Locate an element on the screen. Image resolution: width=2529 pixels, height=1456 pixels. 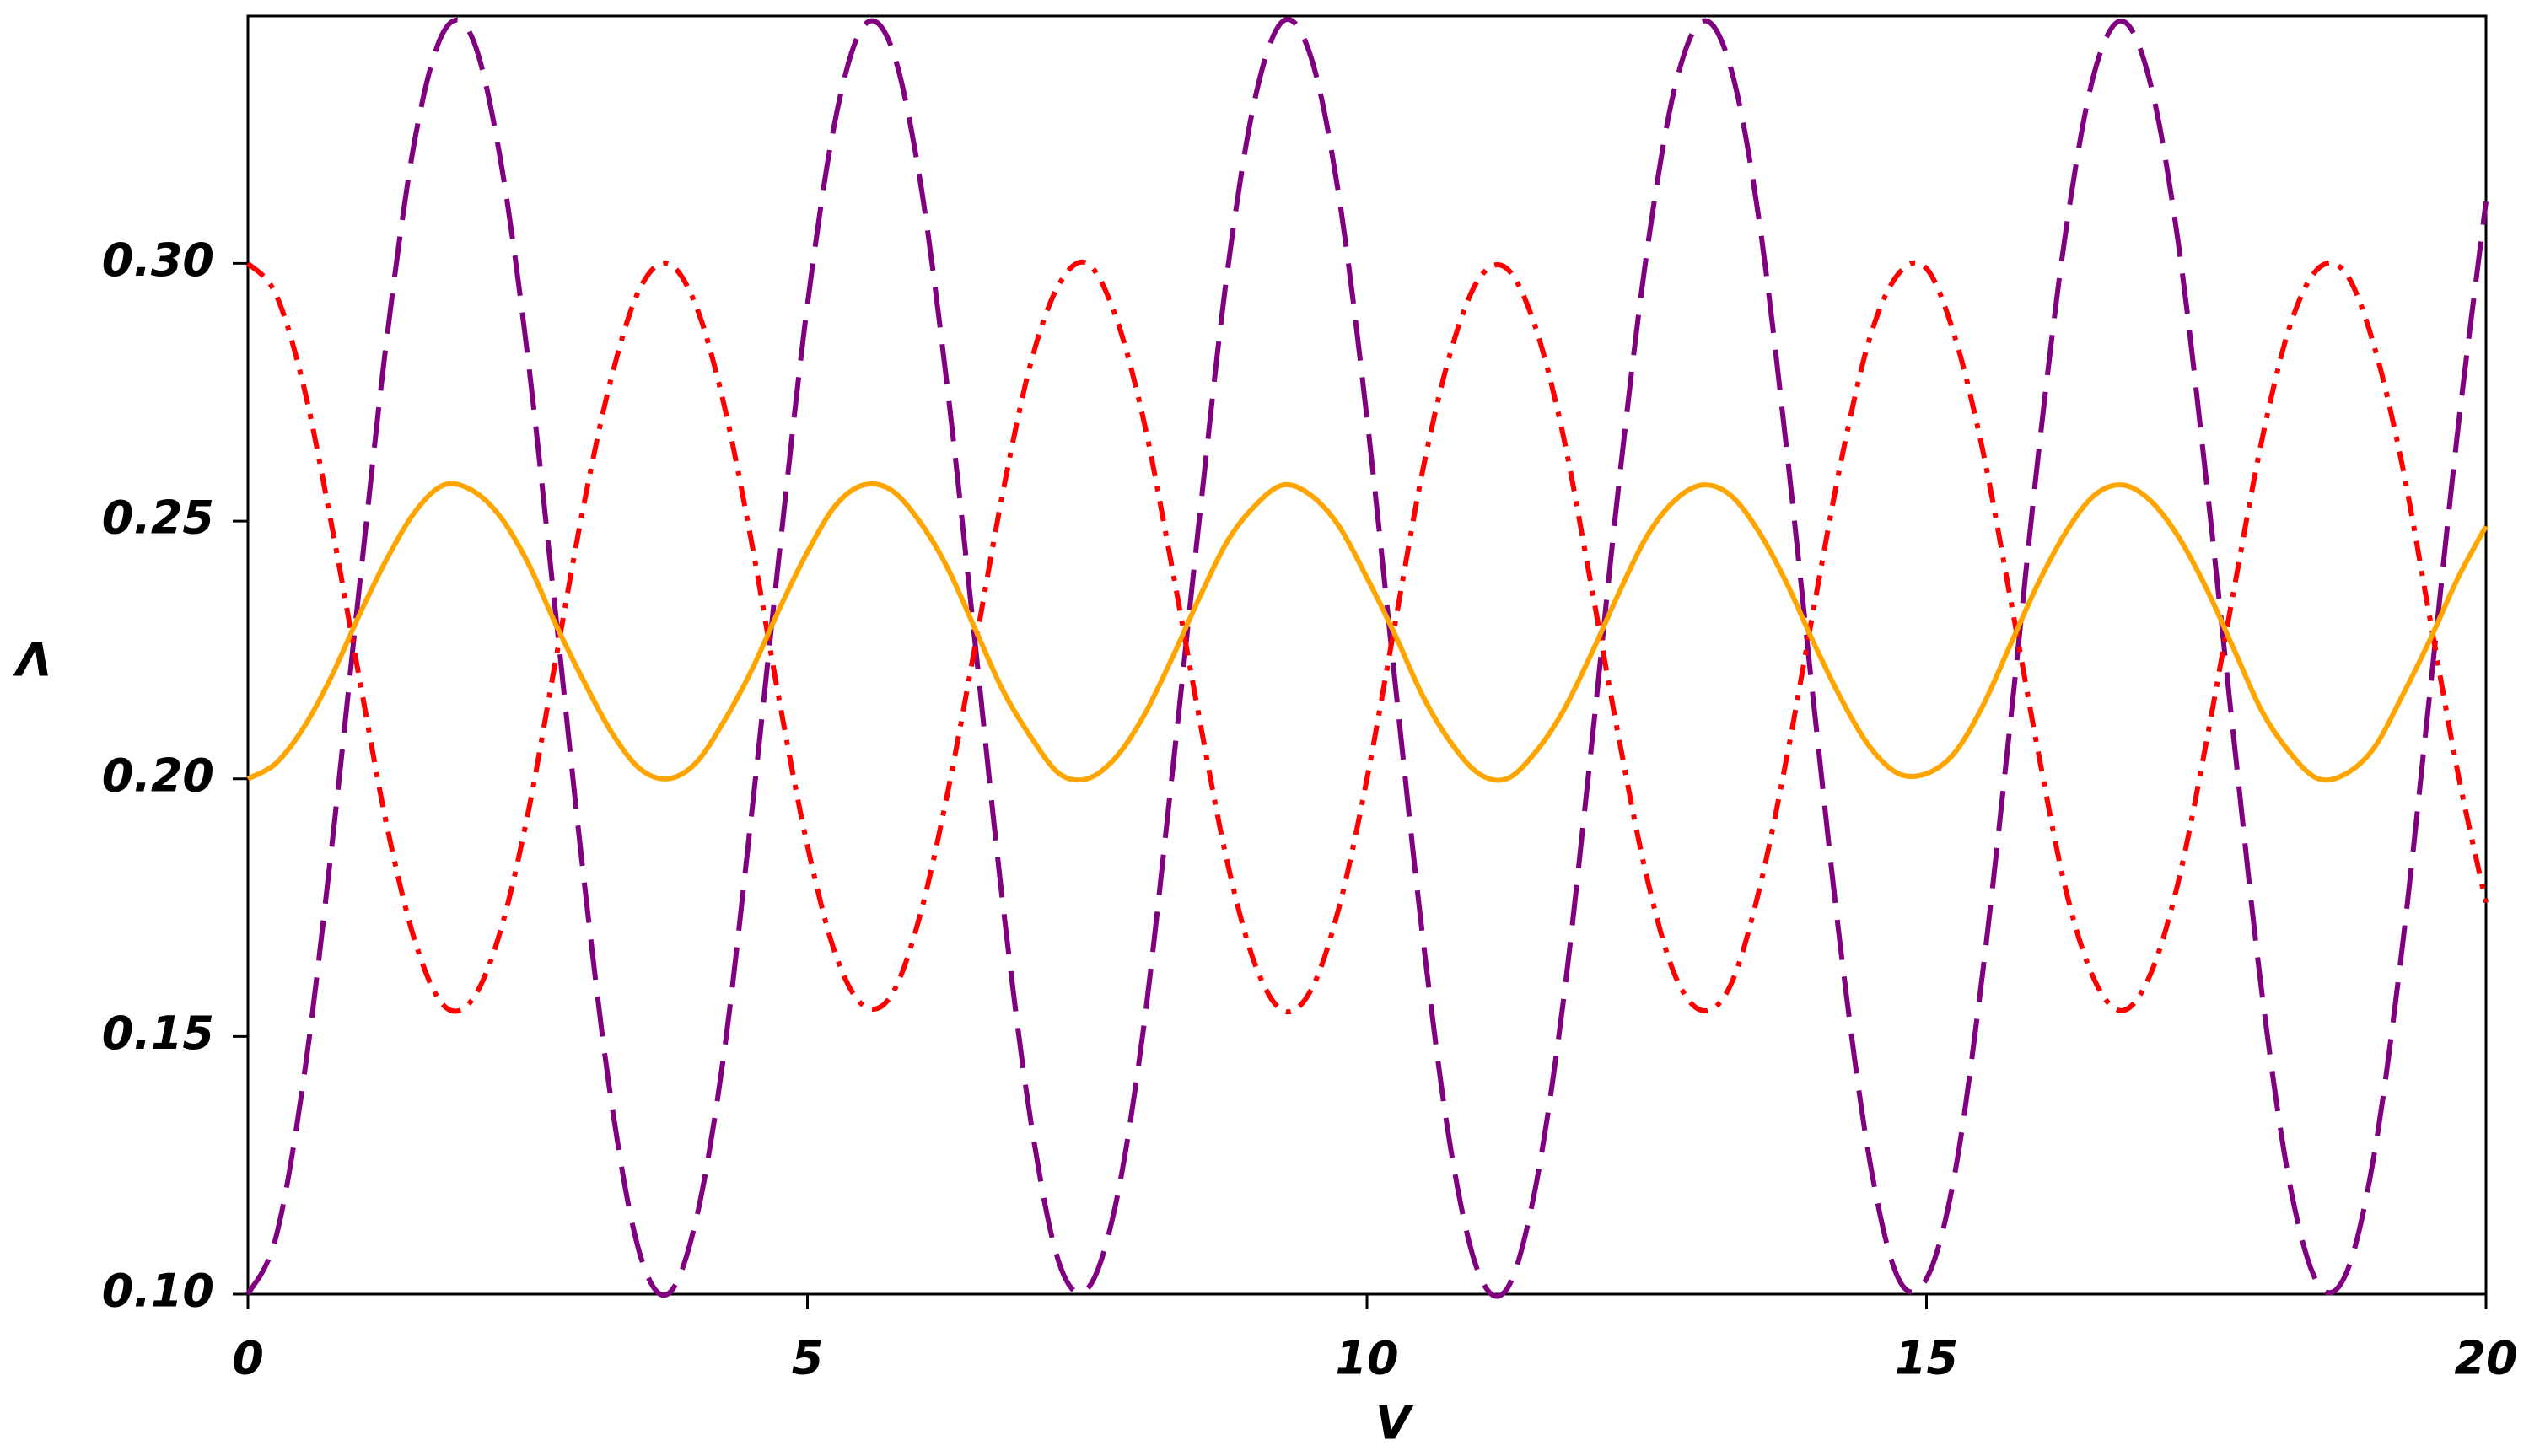
x-axis-label: V is located at coordinates (1394, 1423).